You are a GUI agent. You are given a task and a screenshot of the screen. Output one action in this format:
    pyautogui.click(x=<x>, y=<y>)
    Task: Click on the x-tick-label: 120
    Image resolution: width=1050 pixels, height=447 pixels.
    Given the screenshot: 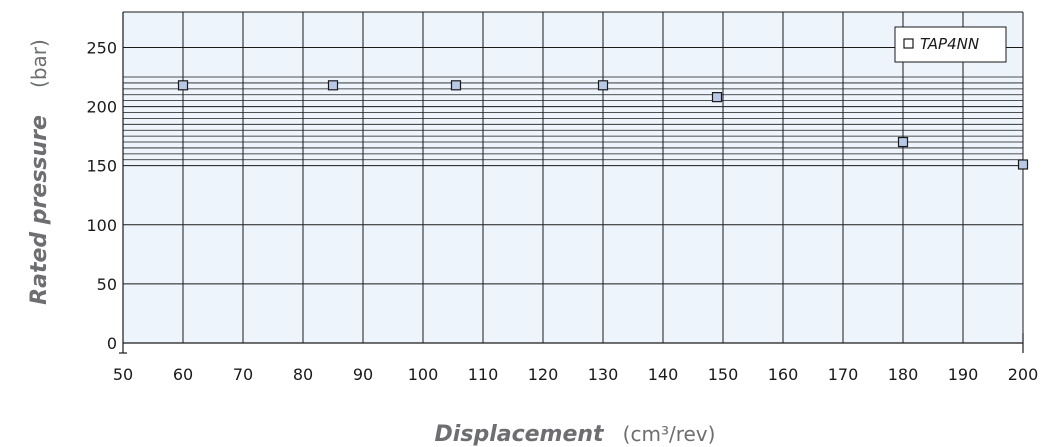 What is the action you would take?
    pyautogui.click(x=543, y=374)
    